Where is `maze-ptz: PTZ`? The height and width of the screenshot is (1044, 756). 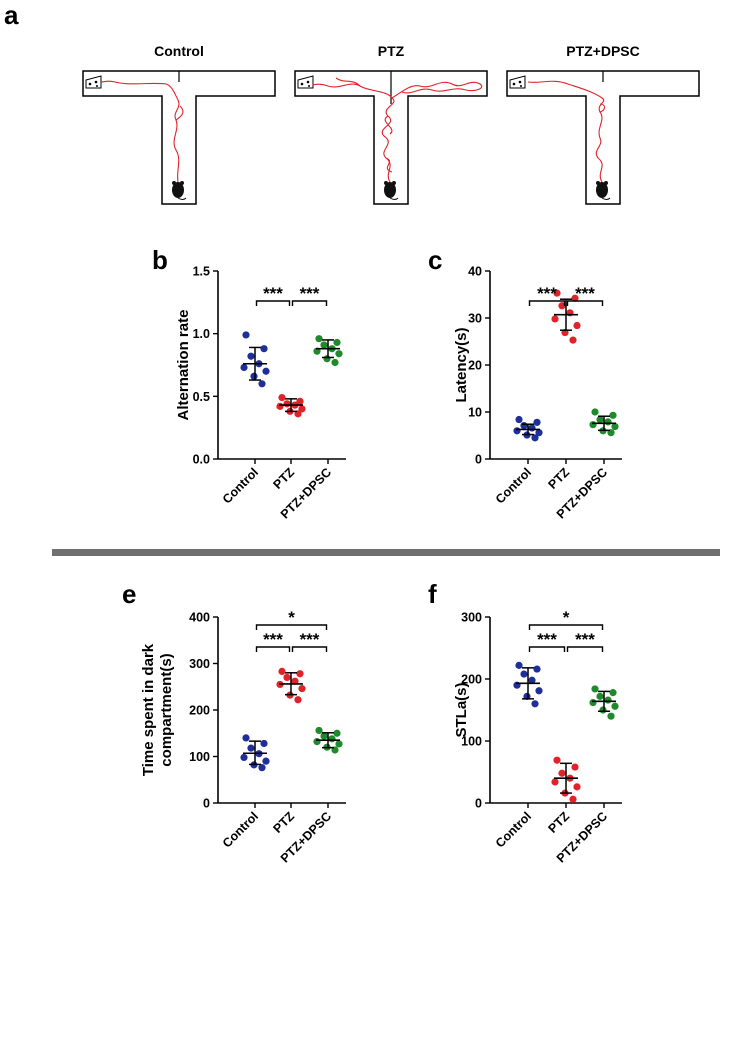 maze-ptz: PTZ is located at coordinates (391, 124).